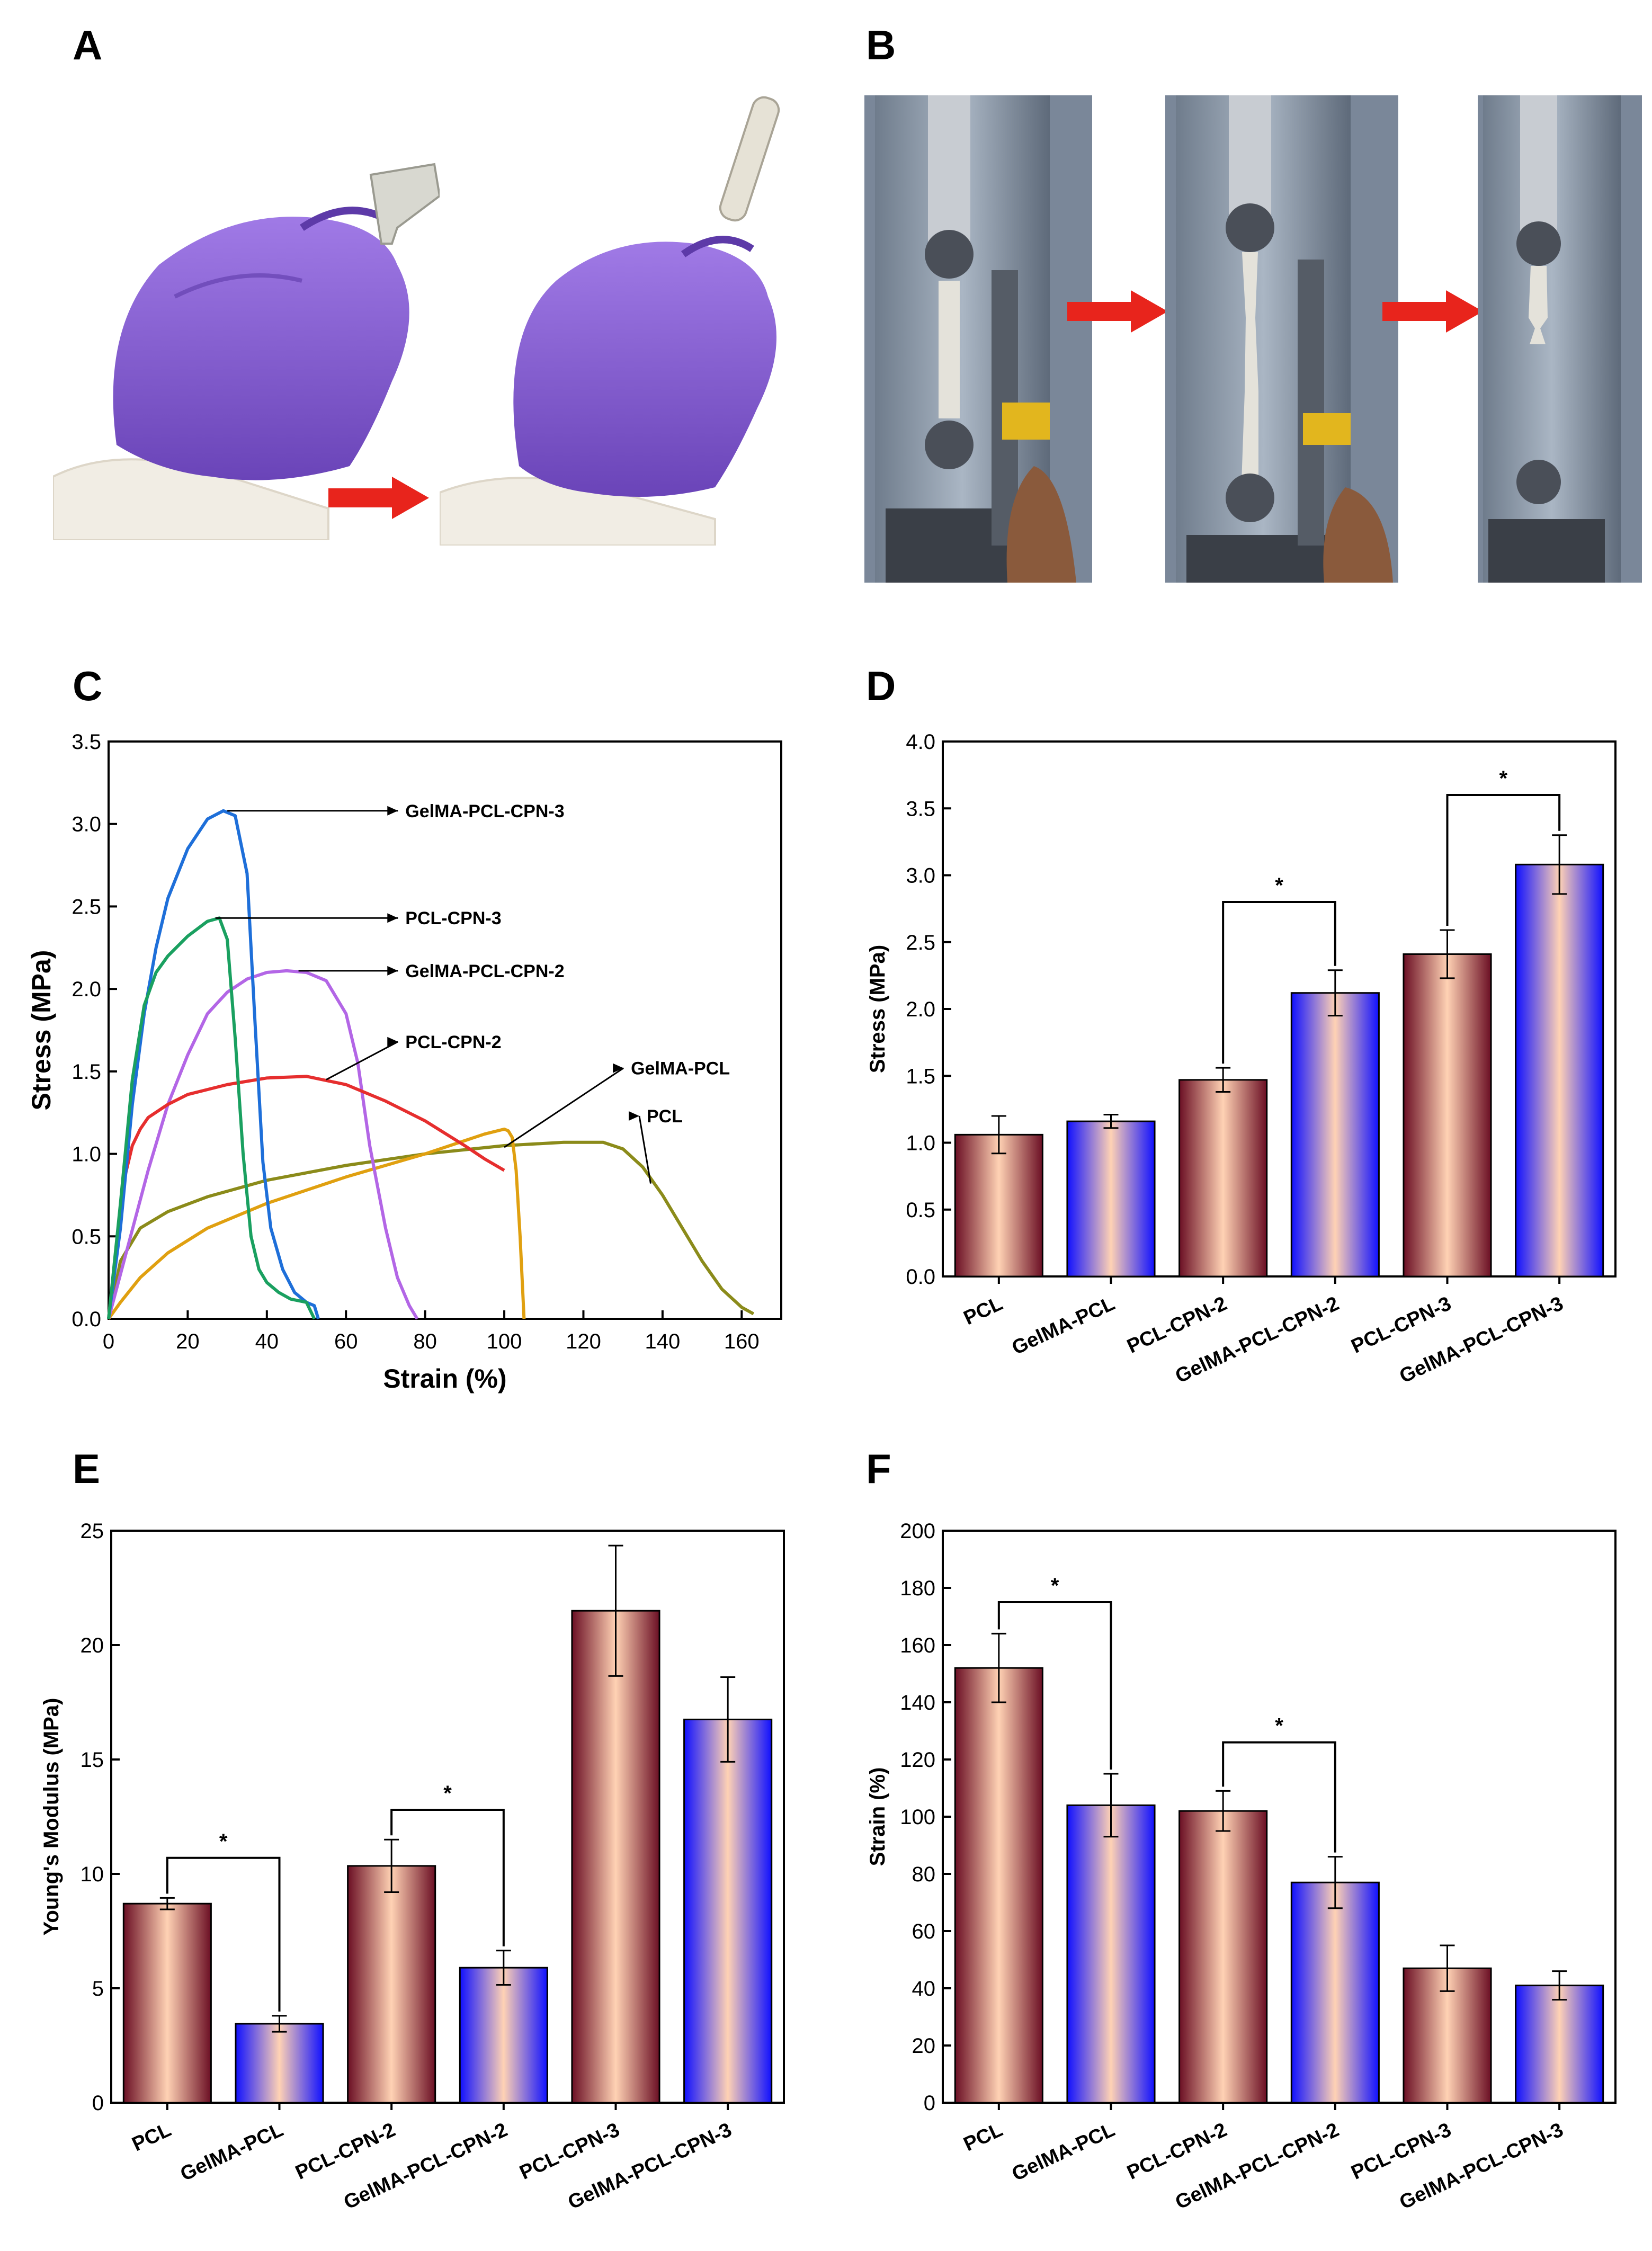  Describe the element at coordinates (750, 159) in the screenshot. I see `rolled-scaffold-tube` at that location.